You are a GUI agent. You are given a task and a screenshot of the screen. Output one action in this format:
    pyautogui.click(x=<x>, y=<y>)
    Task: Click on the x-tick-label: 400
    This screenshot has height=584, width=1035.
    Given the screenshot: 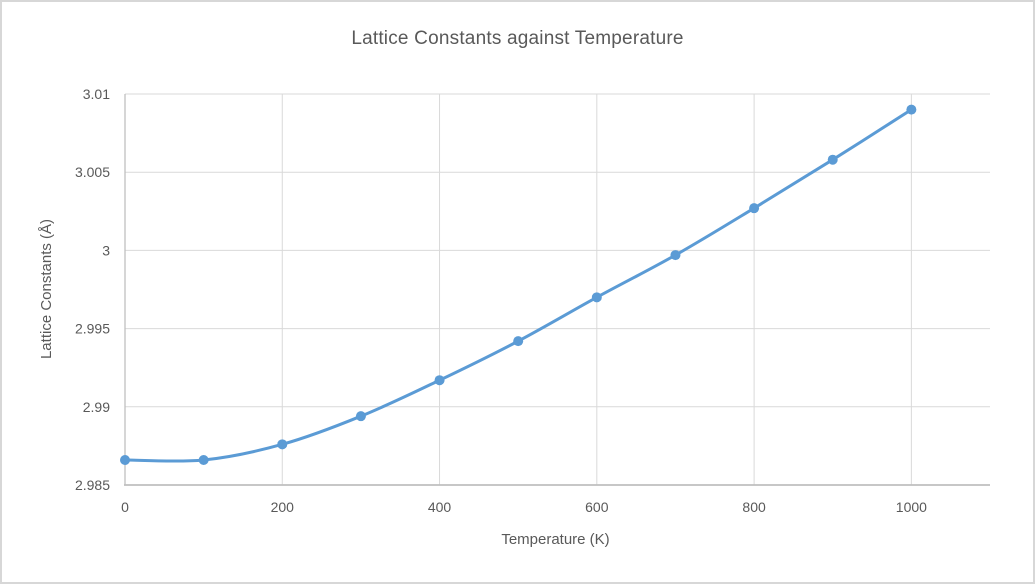 What is the action you would take?
    pyautogui.click(x=440, y=507)
    